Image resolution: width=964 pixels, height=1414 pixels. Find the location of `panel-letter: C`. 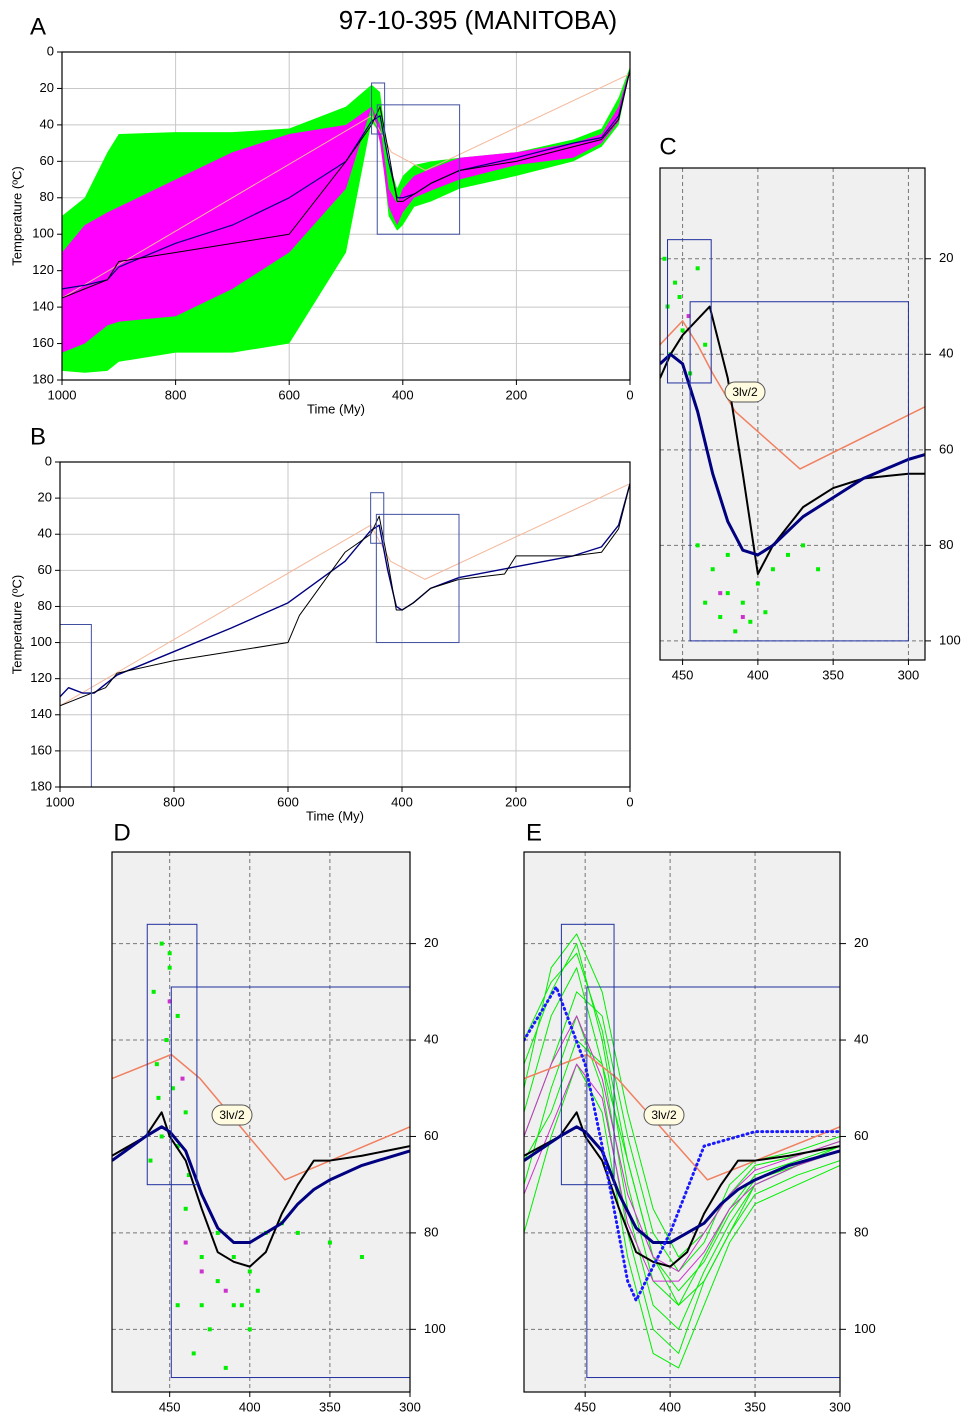

panel-letter: C is located at coordinates (667, 146).